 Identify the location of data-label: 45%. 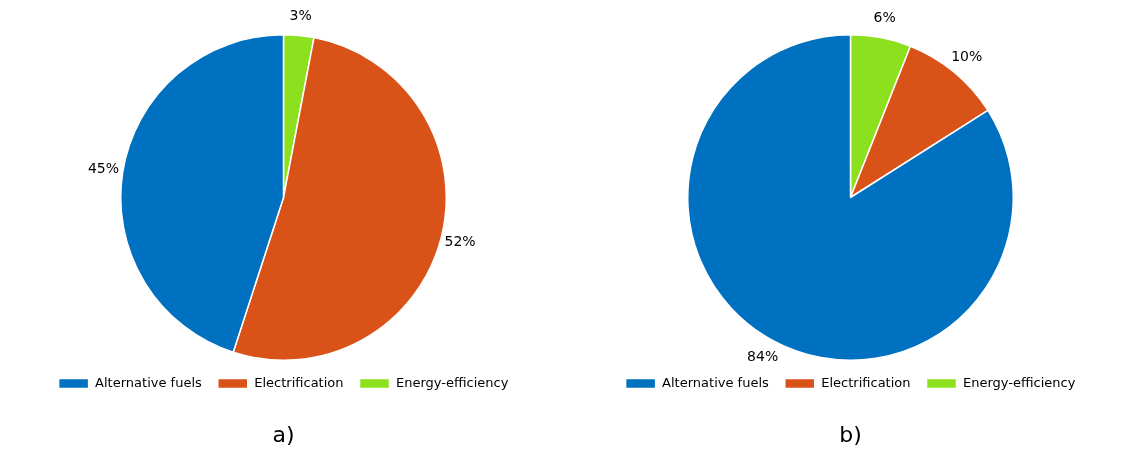
(103, 167).